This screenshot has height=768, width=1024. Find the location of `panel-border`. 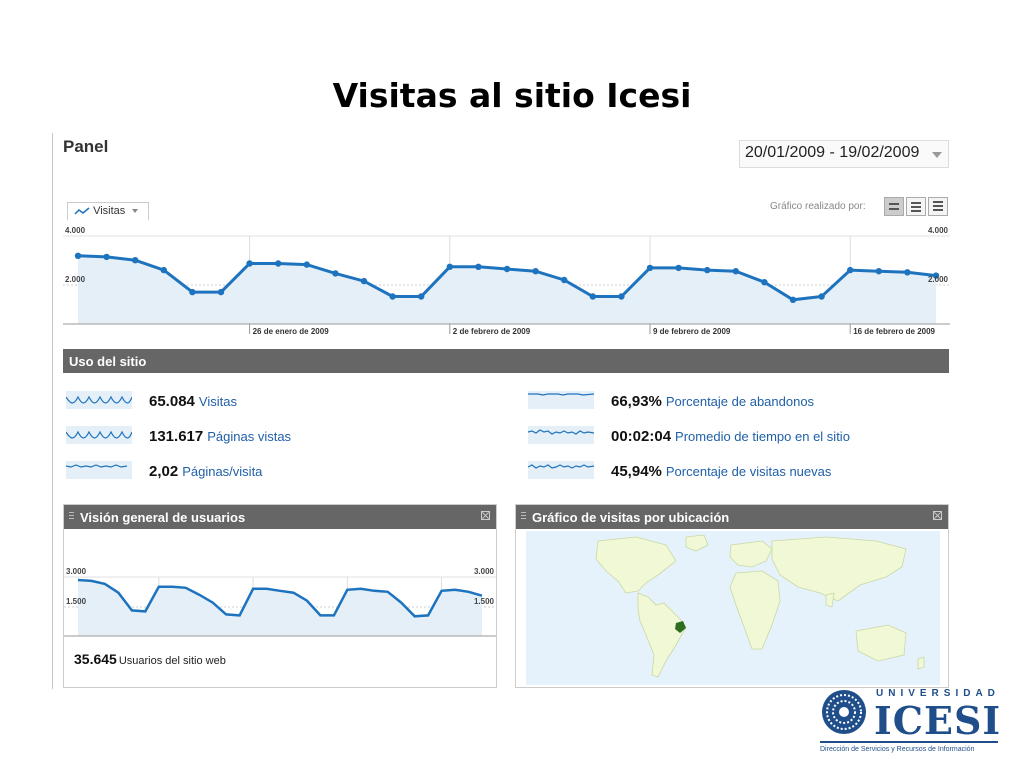

panel-border is located at coordinates (52, 411).